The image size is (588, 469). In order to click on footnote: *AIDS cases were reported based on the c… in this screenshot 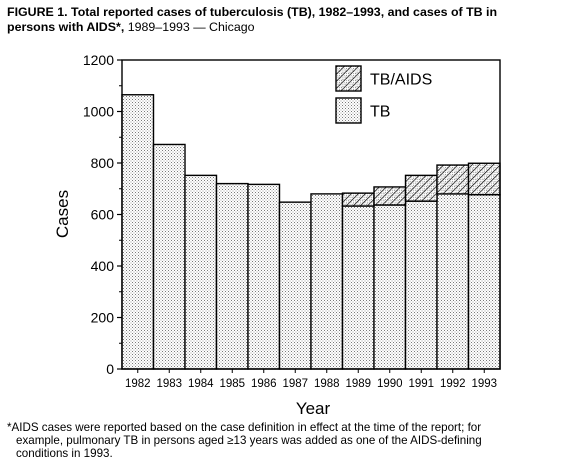, I will do `click(295, 440)`.